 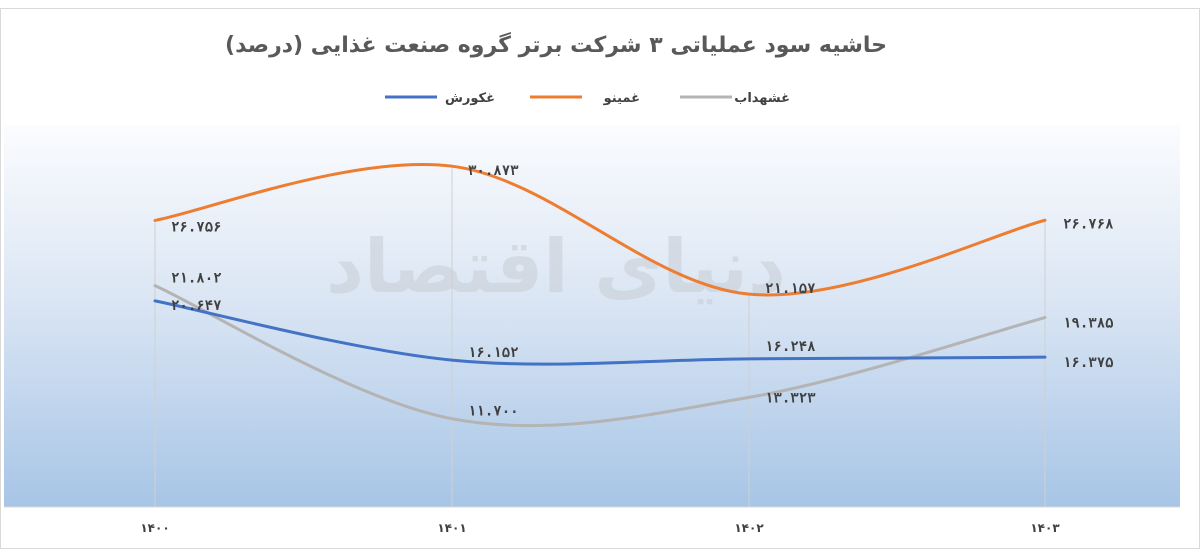 I want to click on data-label-2-1: ۱۶.۱۵۲, so click(x=493, y=353).